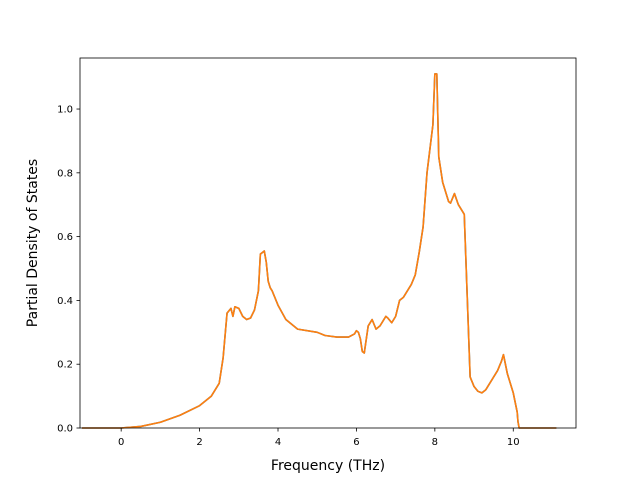 Image resolution: width=640 pixels, height=480 pixels. Describe the element at coordinates (65, 301) in the screenshot. I see `y-tick-label: 0.4` at that location.